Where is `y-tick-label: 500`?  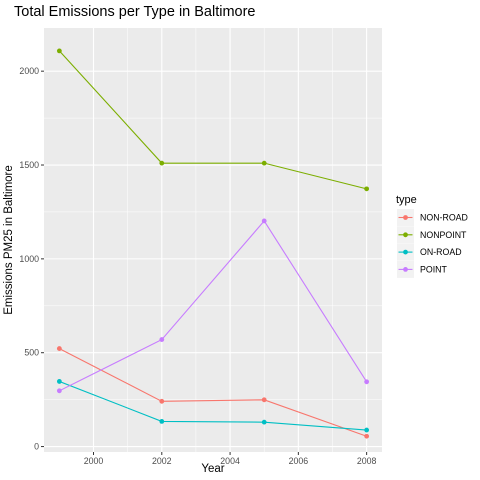
y-tick-label: 500 is located at coordinates (31, 353).